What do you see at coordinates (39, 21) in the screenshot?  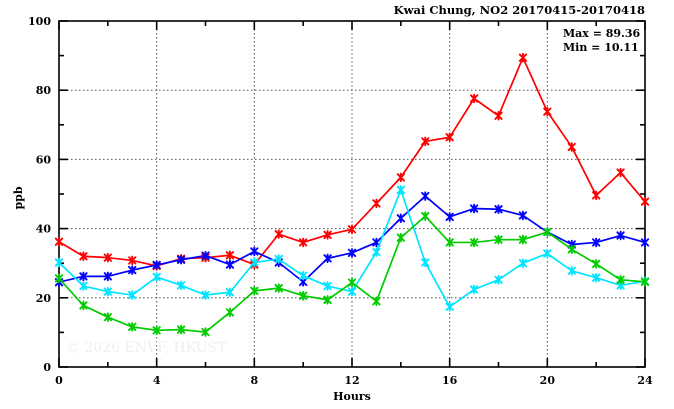 I see `y-tick-label: 100` at bounding box center [39, 21].